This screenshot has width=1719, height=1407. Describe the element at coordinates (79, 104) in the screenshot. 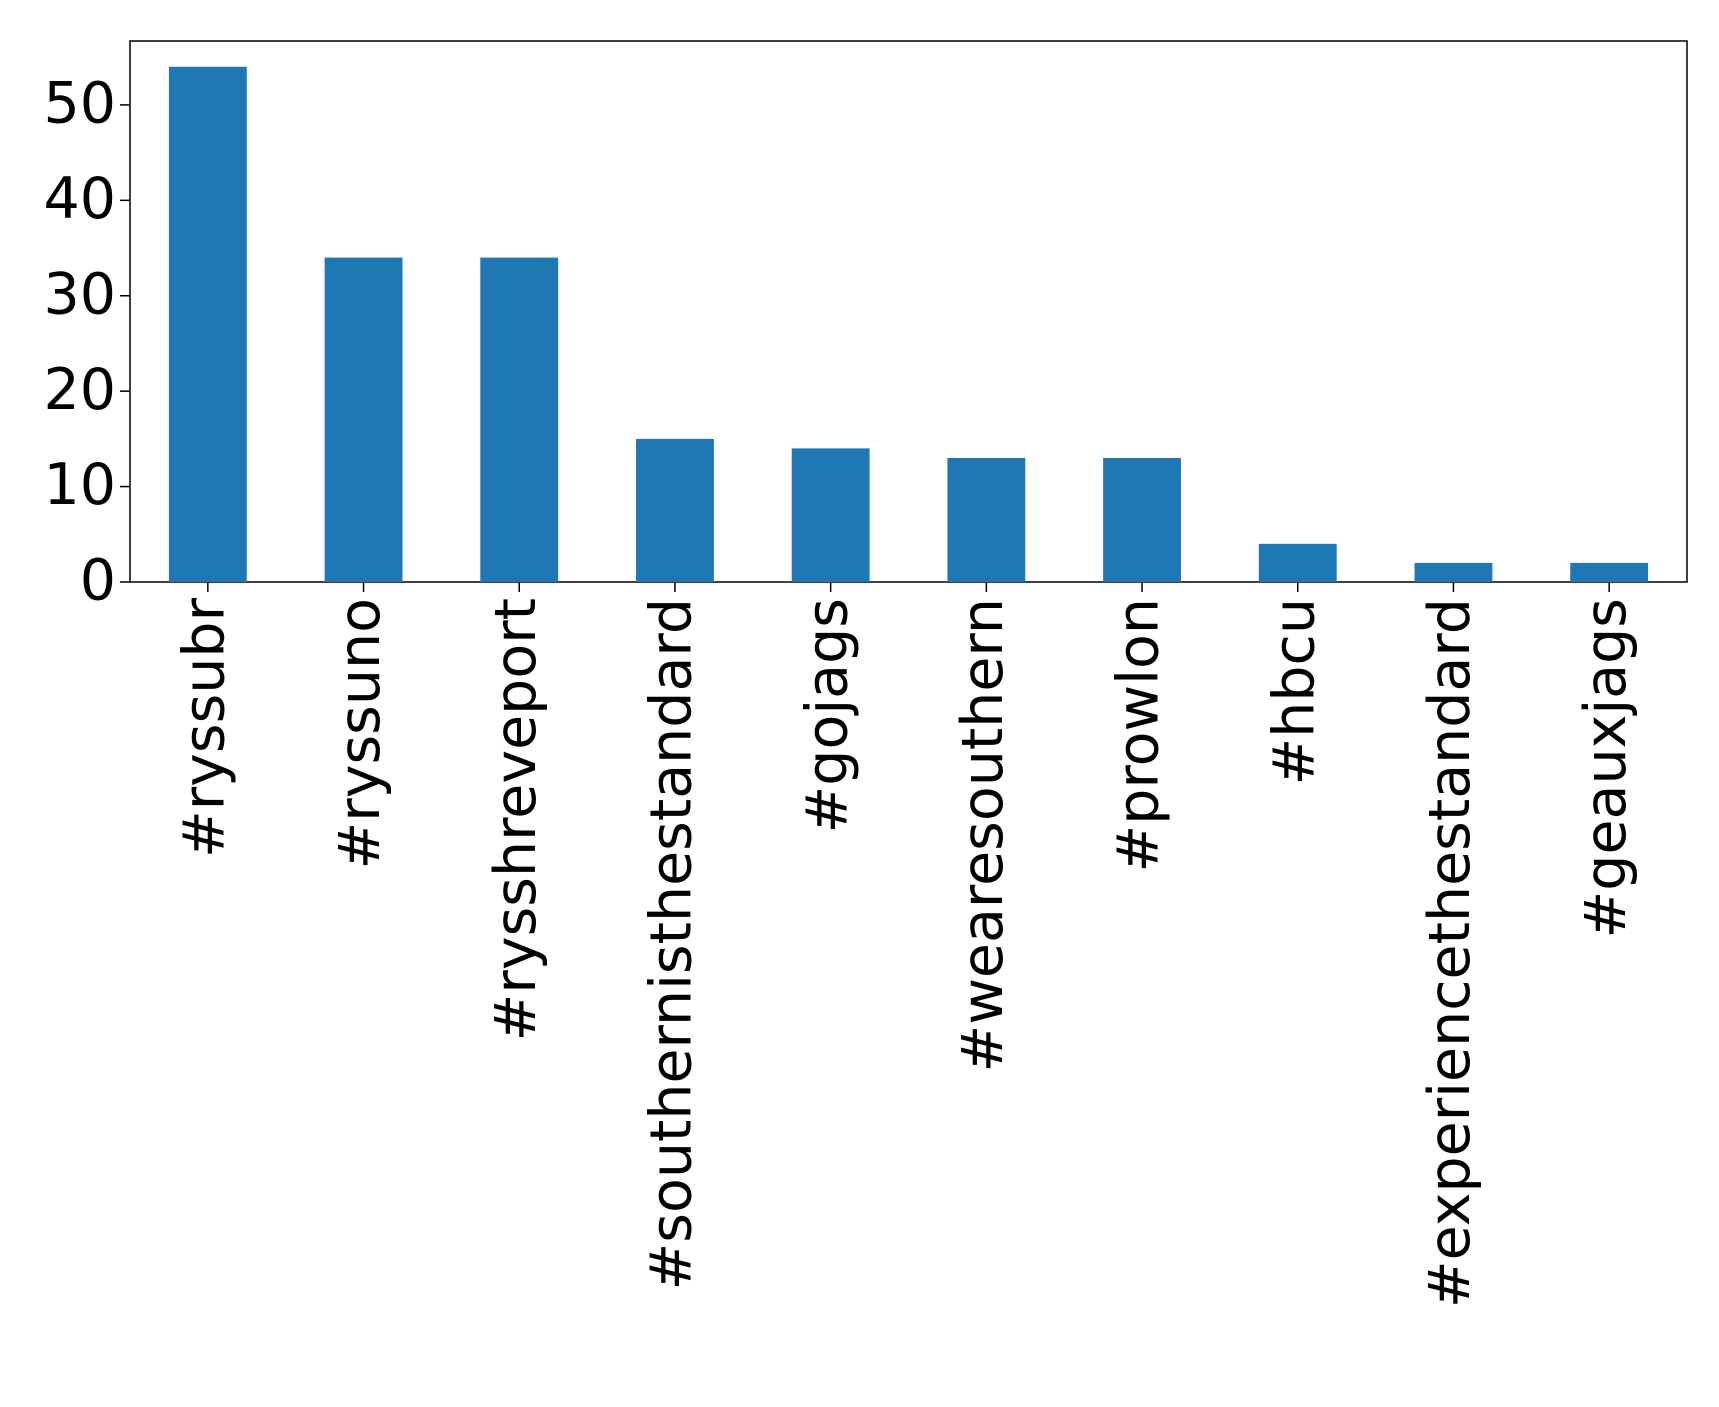

I see `y-tick-label: 50` at that location.